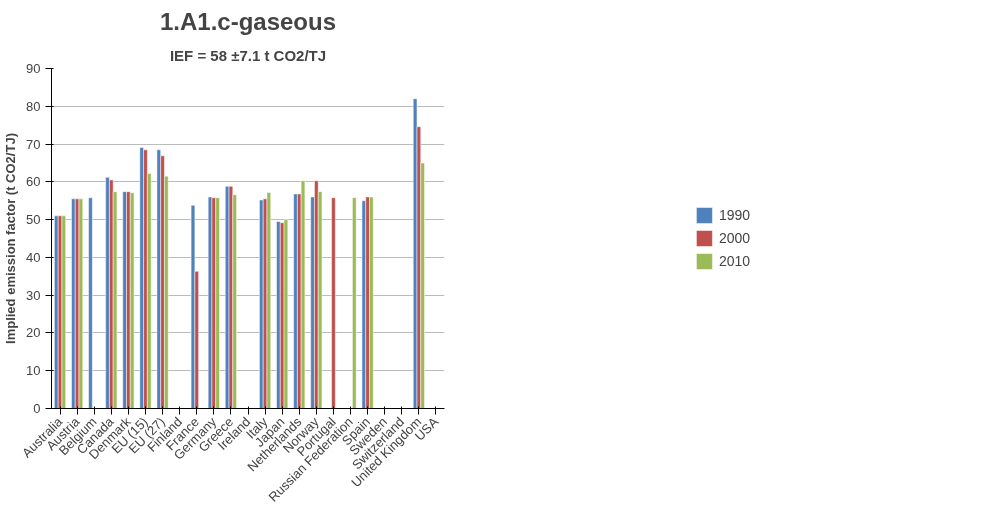  What do you see at coordinates (248, 55) in the screenshot?
I see `chart-subtitle: IEF = 58 ±7.1 t CO2/TJ` at bounding box center [248, 55].